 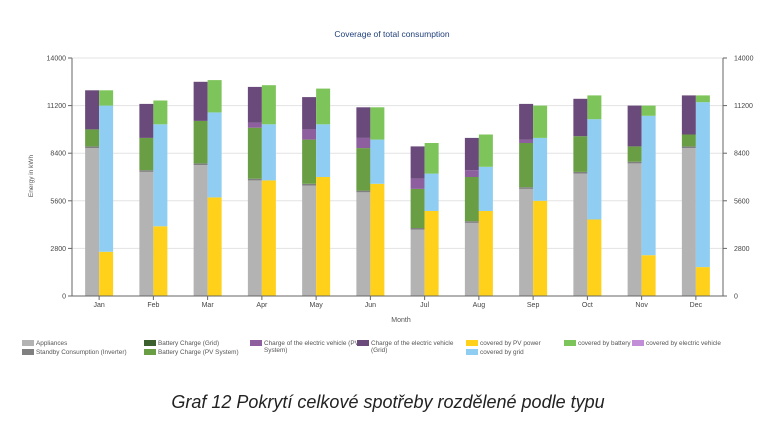 What do you see at coordinates (744, 59) in the screenshot?
I see `y-tick-label-right: 14000` at bounding box center [744, 59].